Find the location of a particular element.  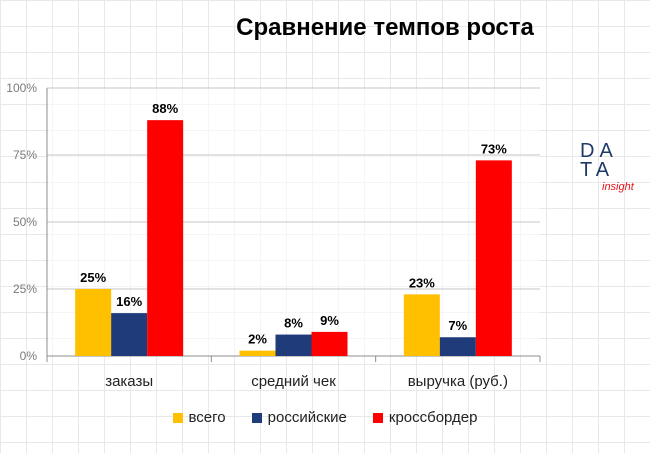

data-label: 25% is located at coordinates (93, 277).